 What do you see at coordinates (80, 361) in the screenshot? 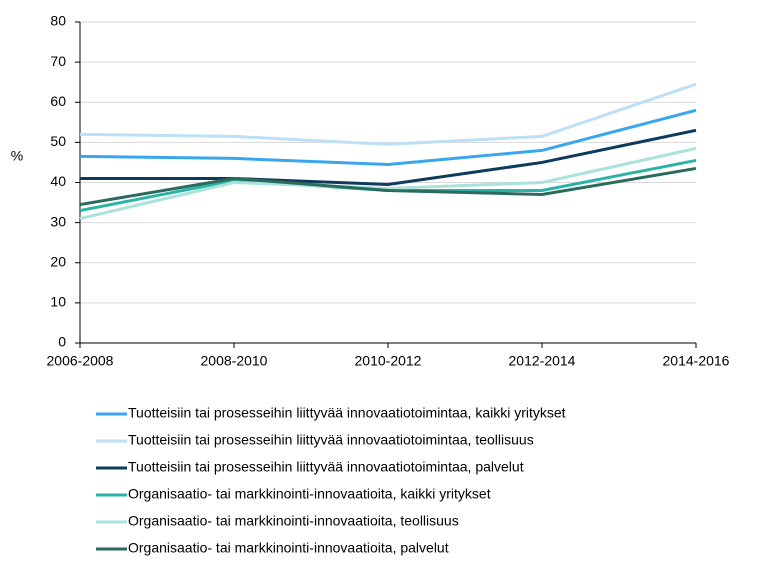
I see `x-tick-label: 2006-2008` at bounding box center [80, 361].